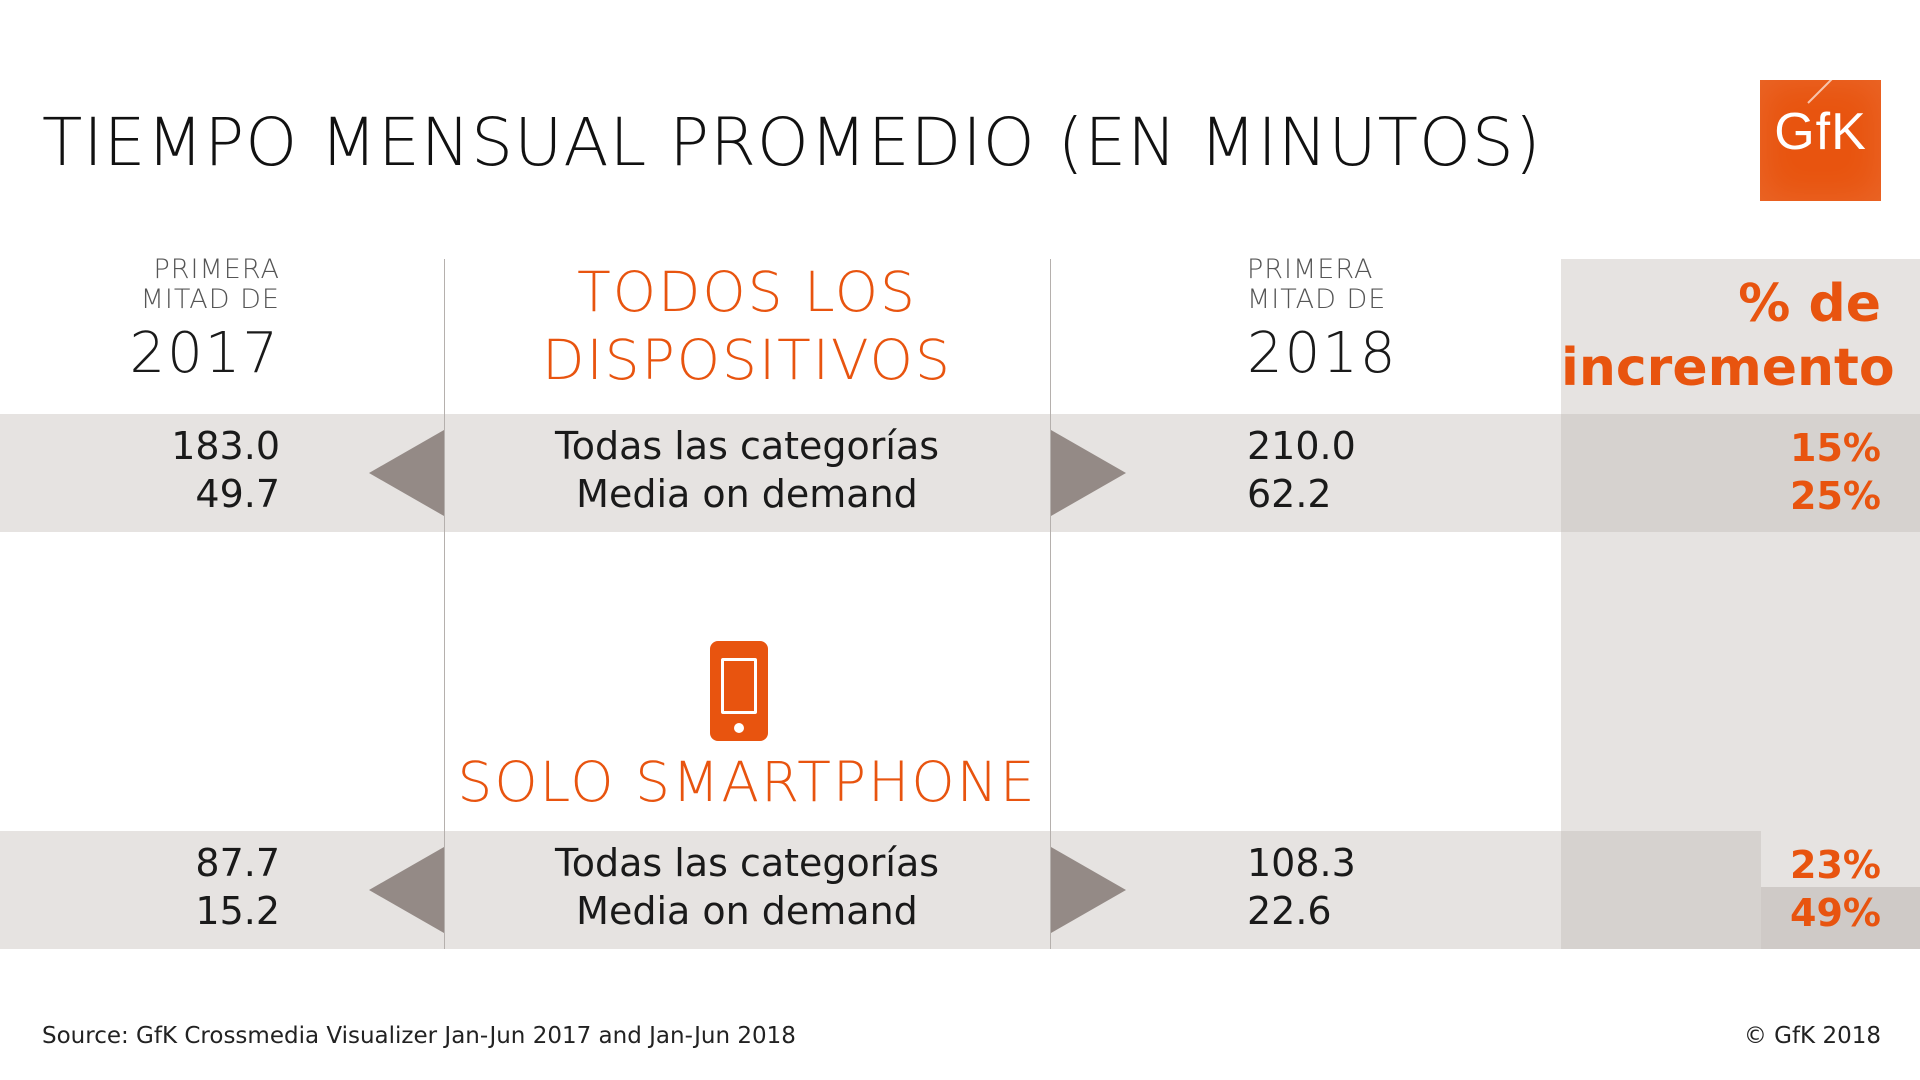  I want to click on header-2017-line1: PRIMERA, so click(216, 269).